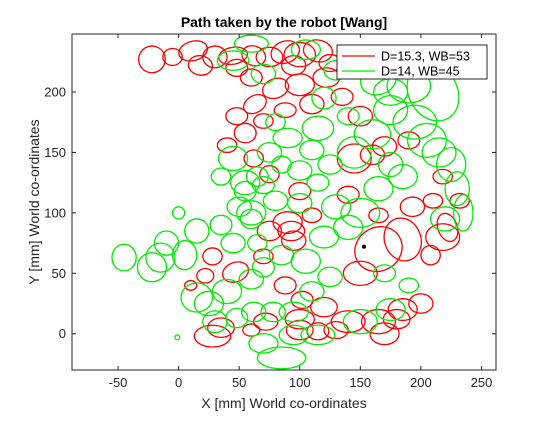  Describe the element at coordinates (482, 382) in the screenshot. I see `x-tick-label-7: 250` at that location.